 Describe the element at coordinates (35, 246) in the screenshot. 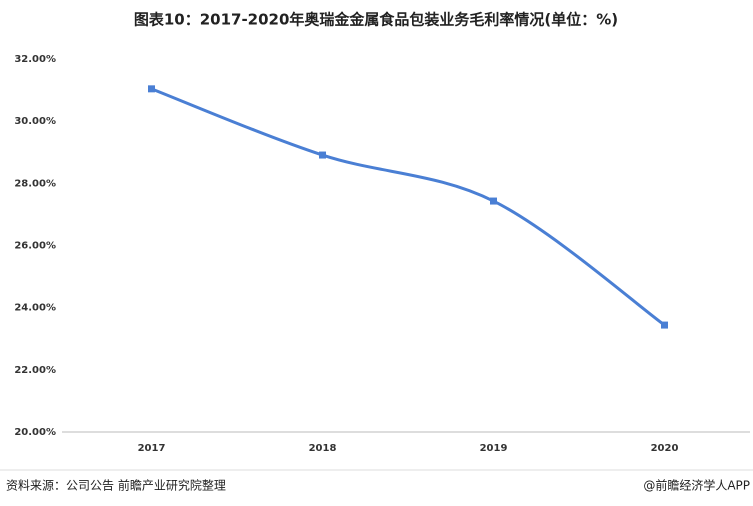

I see `y-tick-label: 26.00%` at that location.